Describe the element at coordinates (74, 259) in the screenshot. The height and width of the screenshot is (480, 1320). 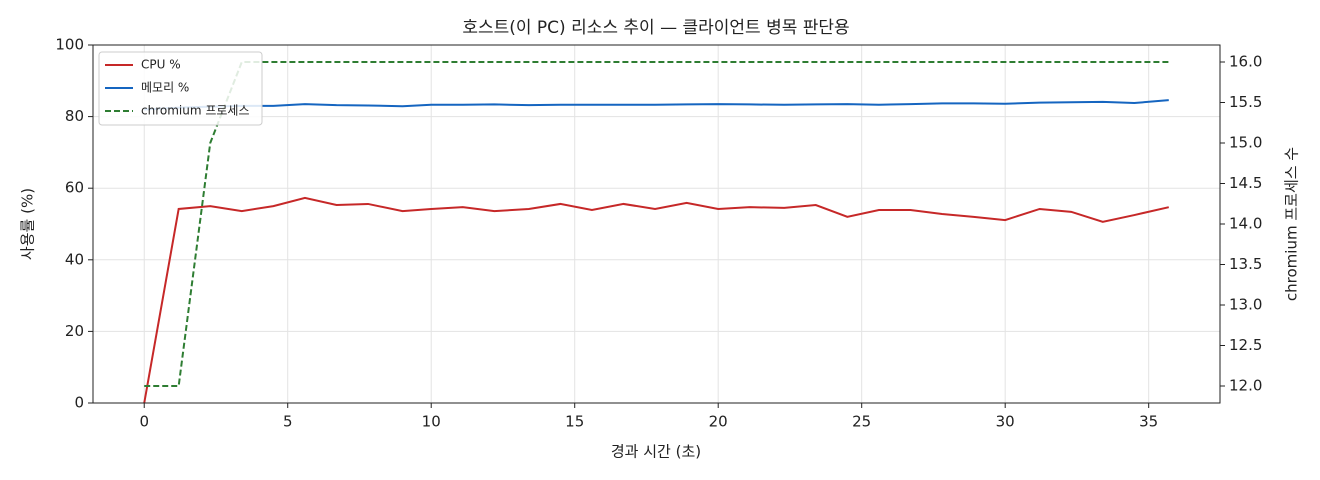
I see `y-tick-label: 40` at that location.